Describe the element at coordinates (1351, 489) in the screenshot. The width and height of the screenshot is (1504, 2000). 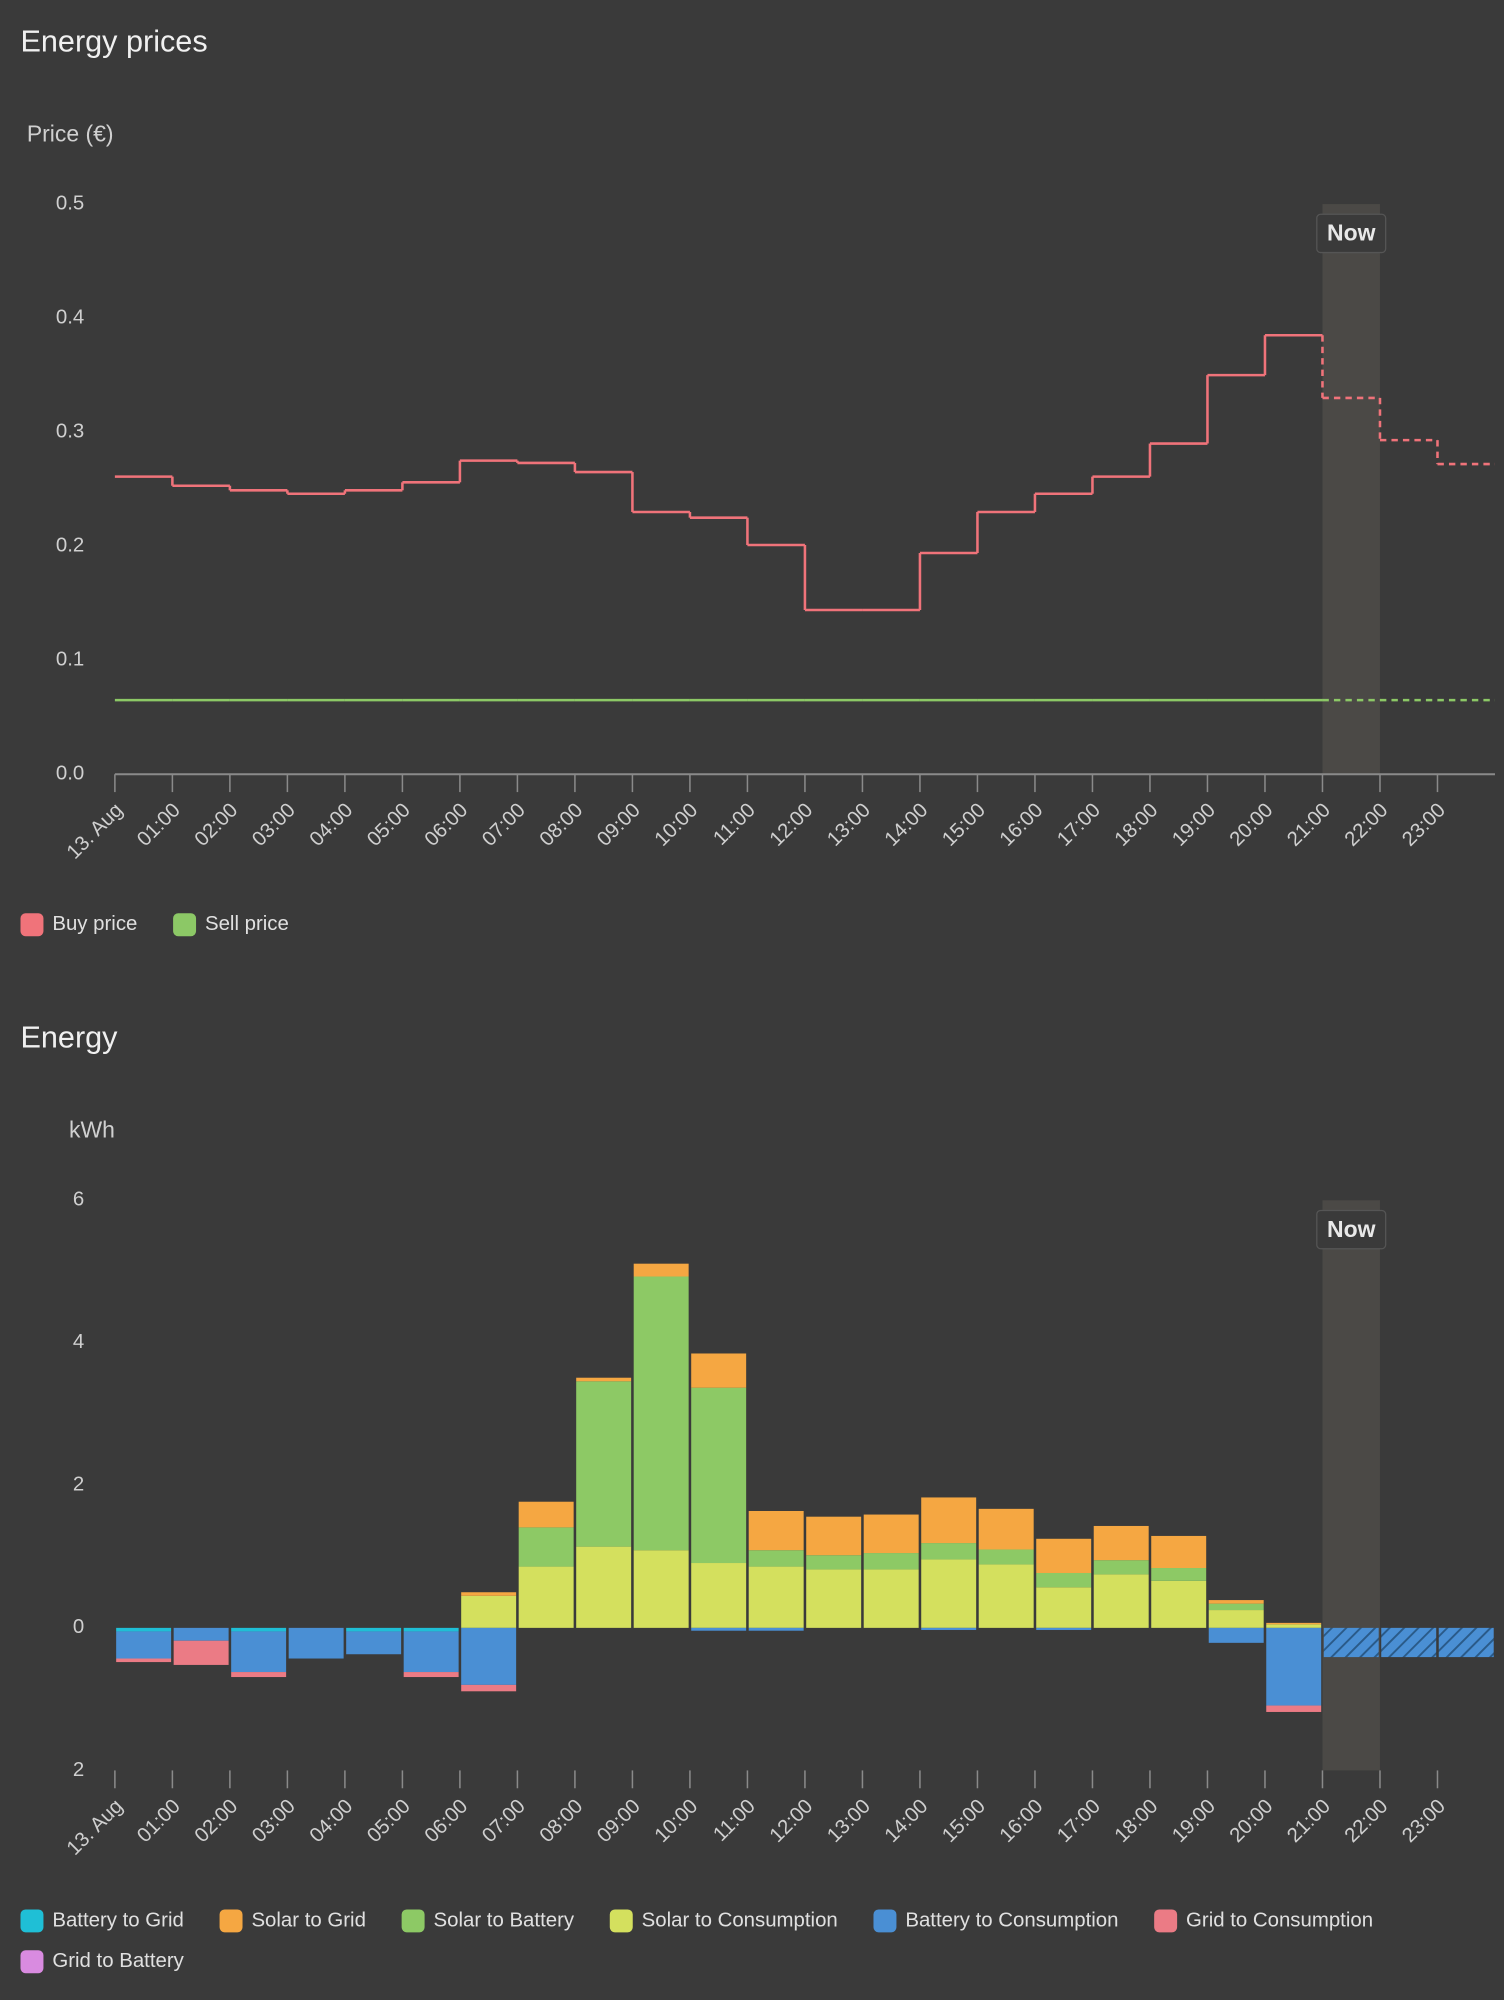
I see `now-band` at that location.